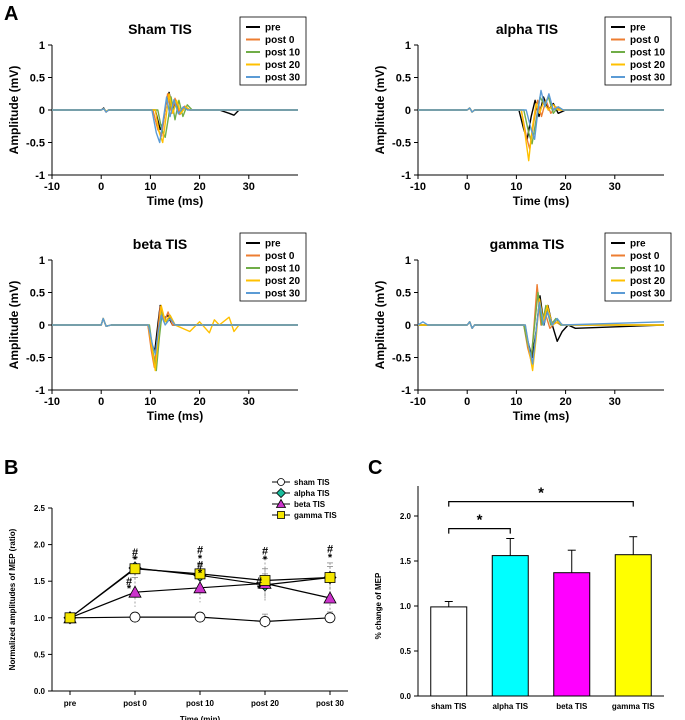 This screenshot has width=685, height=720. I want to click on bar-beta-tis, so click(572, 634).